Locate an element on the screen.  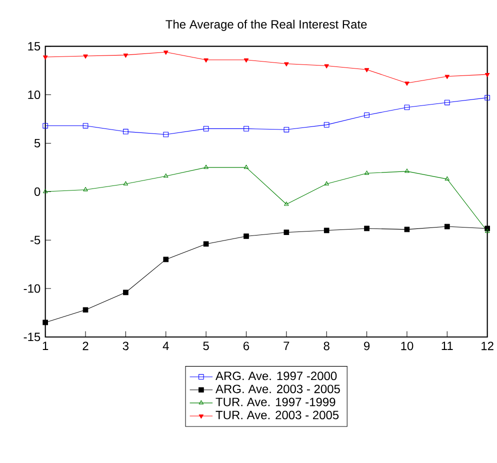
x-tick-label: 10 is located at coordinates (407, 346).